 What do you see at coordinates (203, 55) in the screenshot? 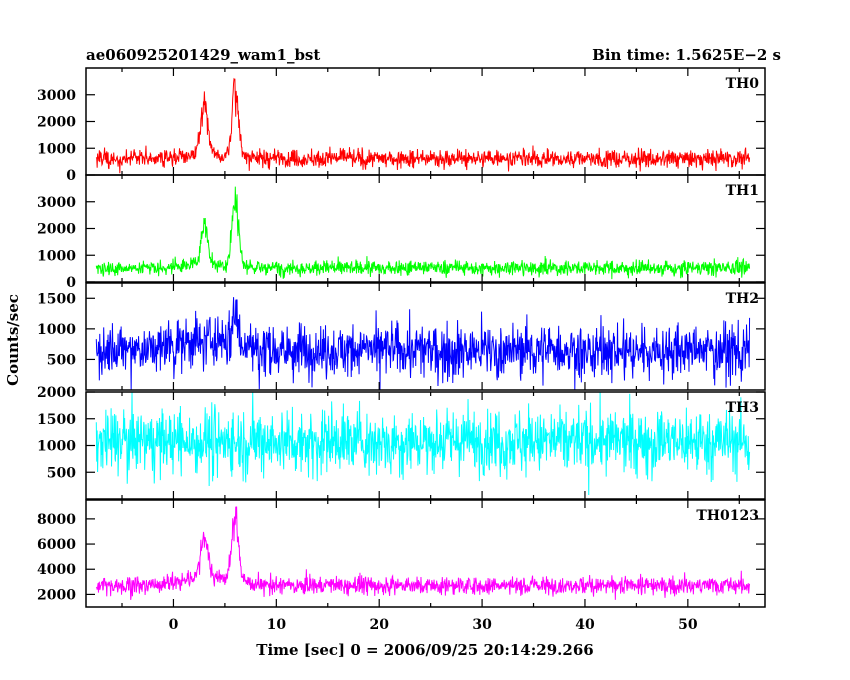
I see `chart-title-left: ae060925201429_wam1_bst` at bounding box center [203, 55].